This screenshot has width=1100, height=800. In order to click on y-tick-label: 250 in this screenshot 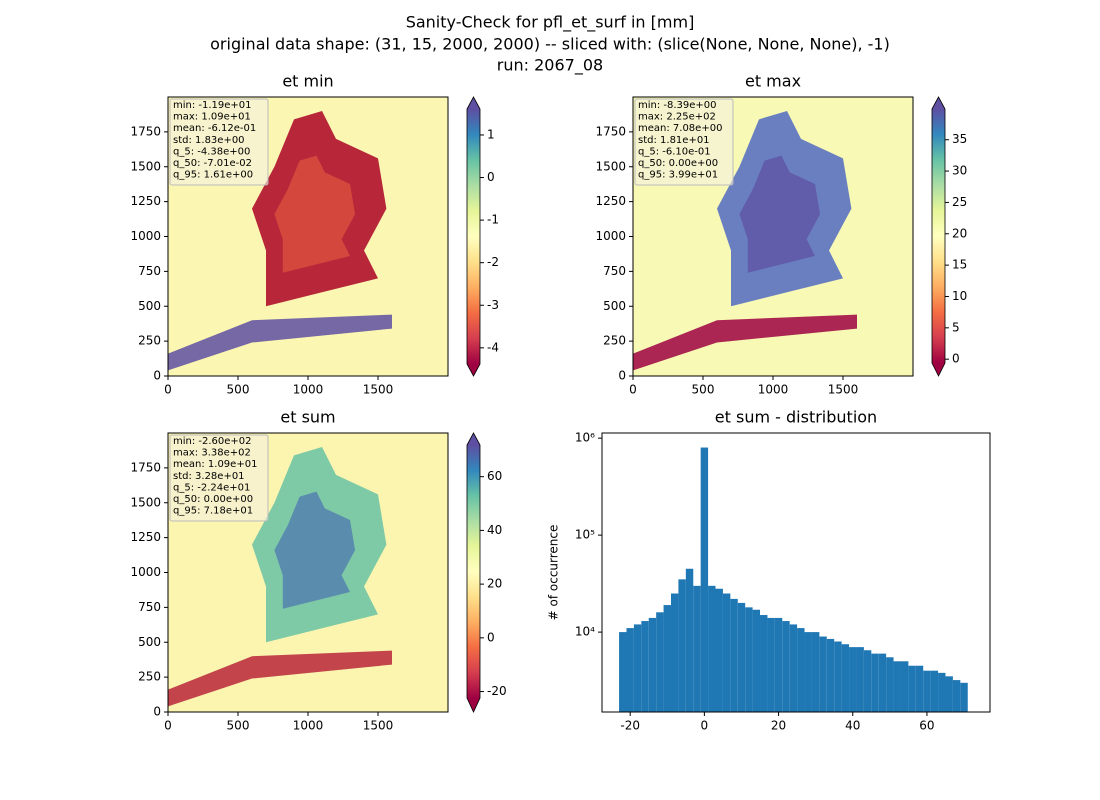, I will do `click(149, 677)`.